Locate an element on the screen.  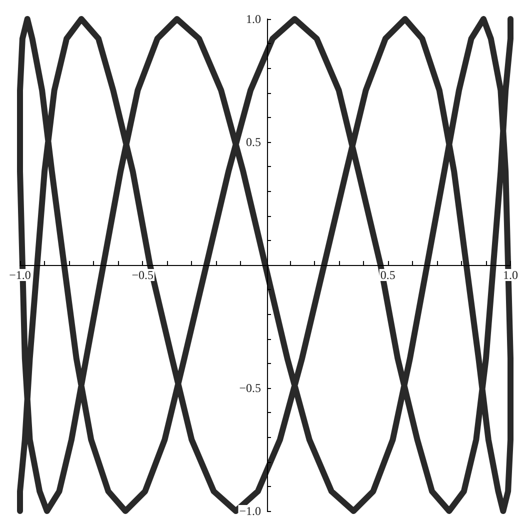
y-tick-label: −1.0 is located at coordinates (250, 511).